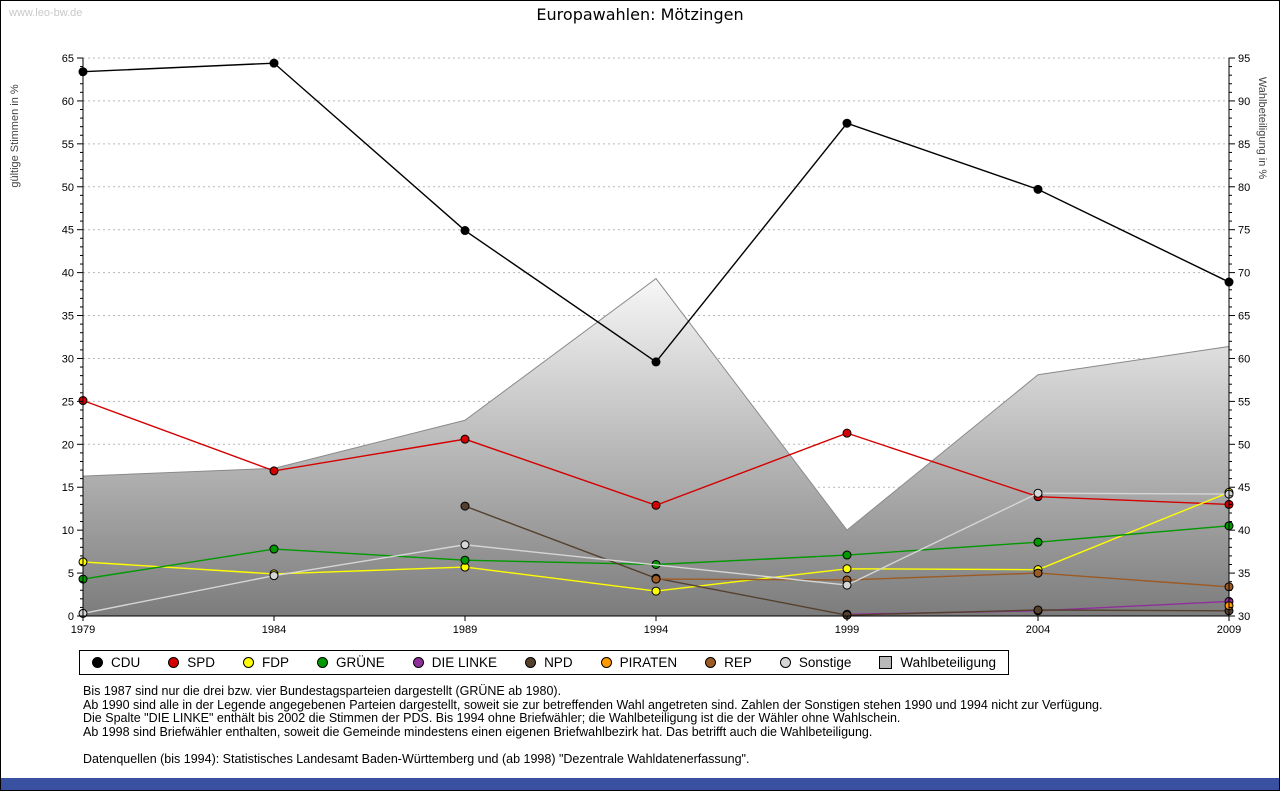 Image resolution: width=1280 pixels, height=791 pixels. I want to click on legend-item-cdu: CDU, so click(116, 662).